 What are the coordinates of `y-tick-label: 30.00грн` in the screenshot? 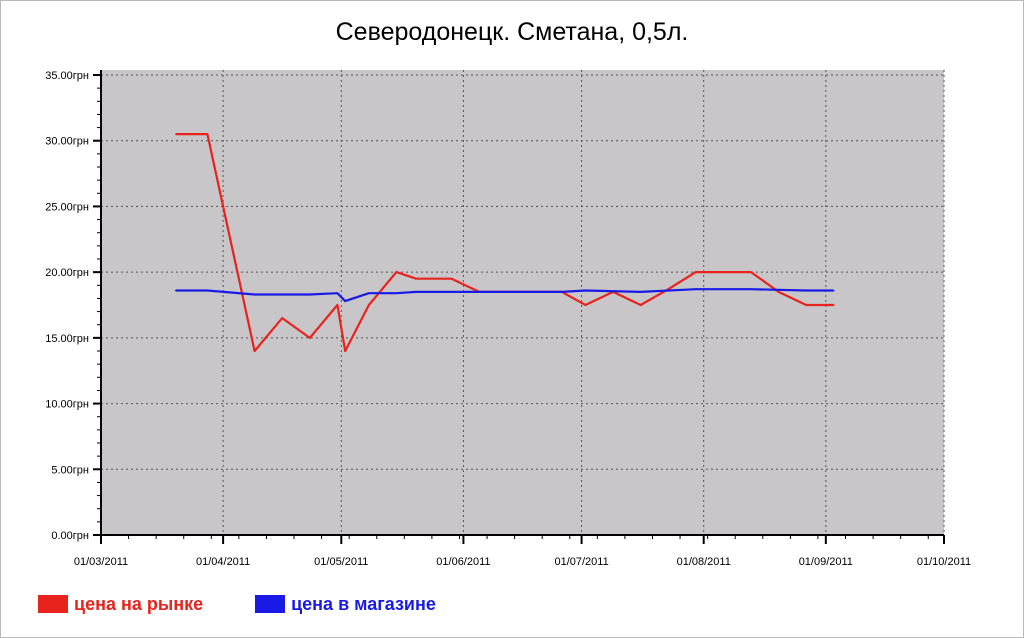 It's located at (67, 142).